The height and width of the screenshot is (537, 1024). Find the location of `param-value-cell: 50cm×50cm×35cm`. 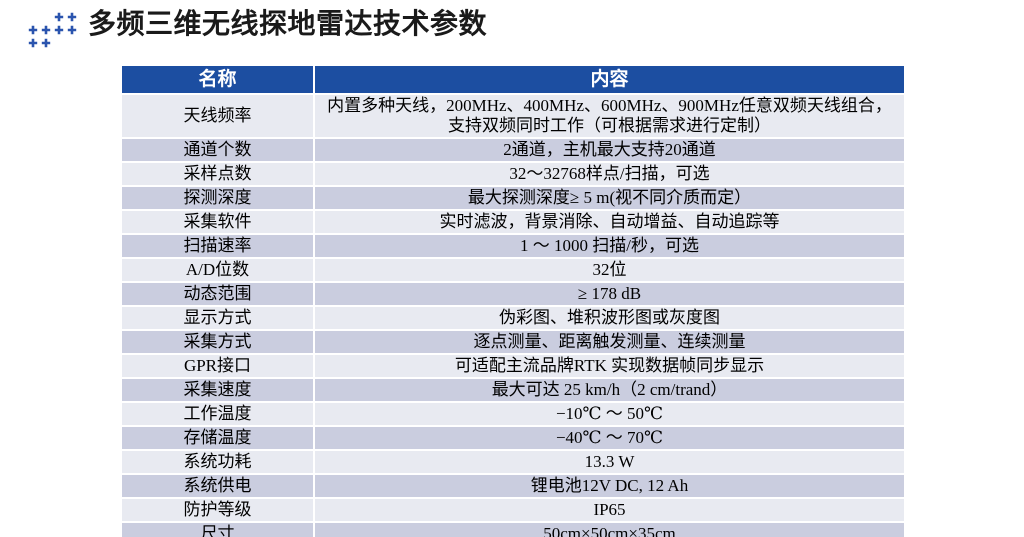

param-value-cell: 50cm×50cm×35cm is located at coordinates (609, 529).